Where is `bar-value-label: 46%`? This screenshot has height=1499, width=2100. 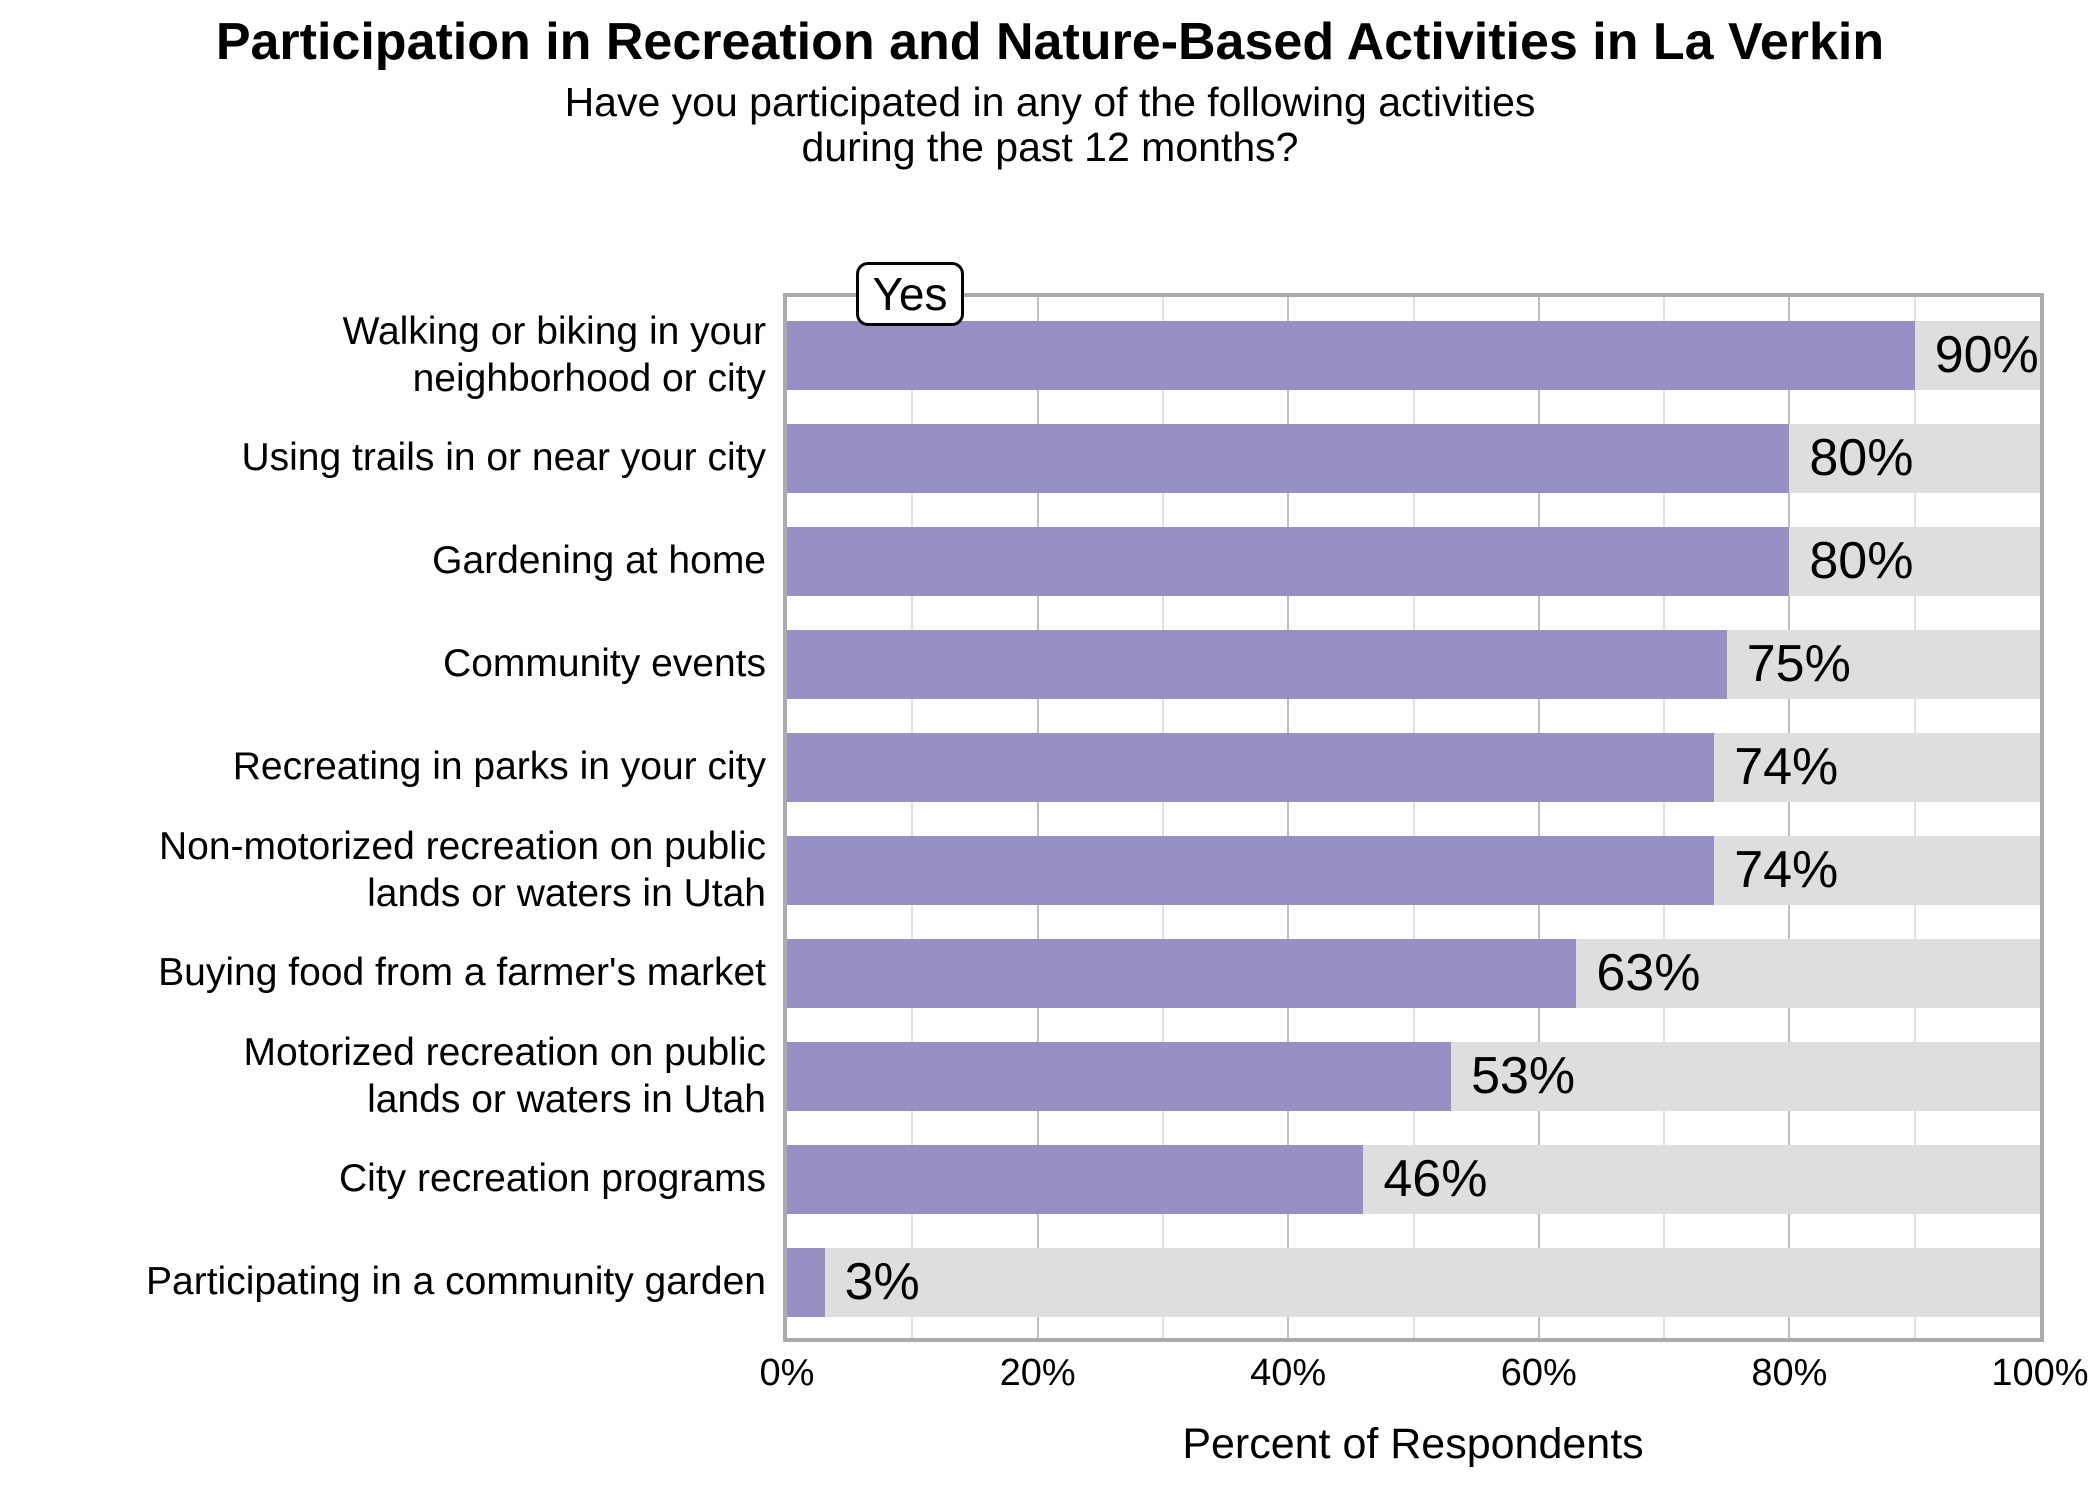
bar-value-label: 46% is located at coordinates (1435, 1179).